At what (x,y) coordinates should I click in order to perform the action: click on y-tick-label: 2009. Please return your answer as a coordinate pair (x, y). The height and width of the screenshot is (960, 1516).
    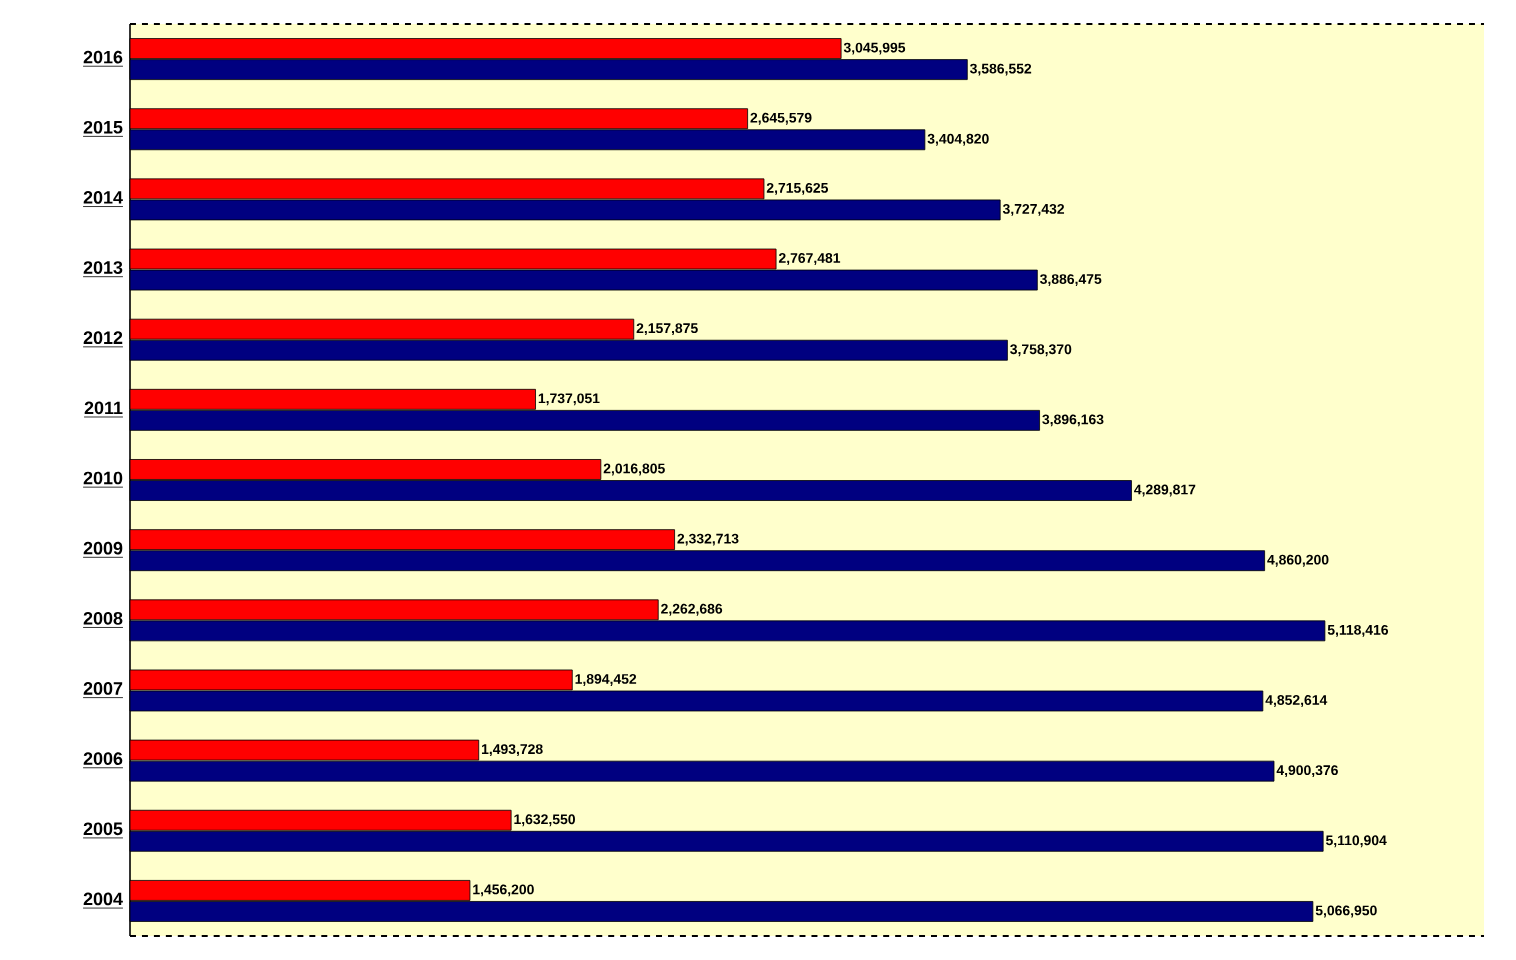
    Looking at the image, I should click on (103, 548).